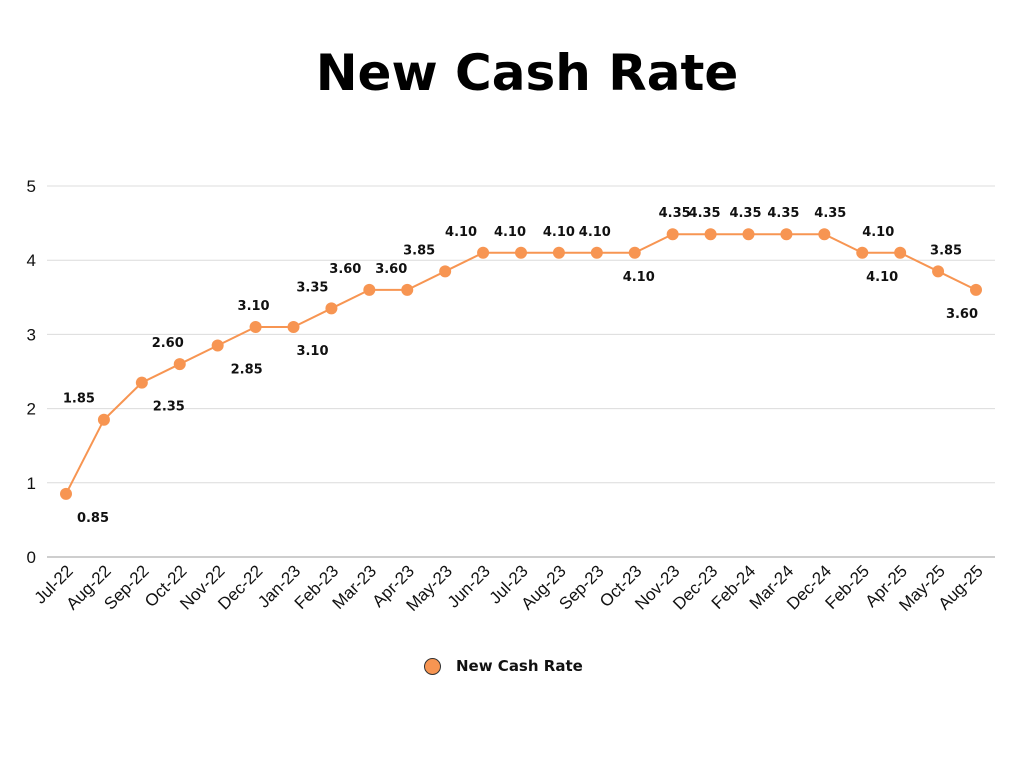  I want to click on y-tick-label: 5, so click(31, 186).